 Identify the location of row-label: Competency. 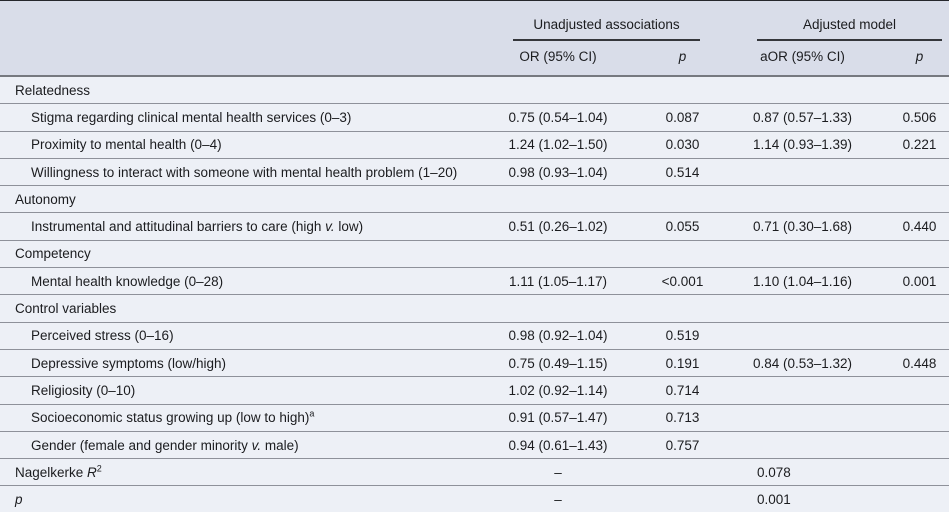
(247, 254).